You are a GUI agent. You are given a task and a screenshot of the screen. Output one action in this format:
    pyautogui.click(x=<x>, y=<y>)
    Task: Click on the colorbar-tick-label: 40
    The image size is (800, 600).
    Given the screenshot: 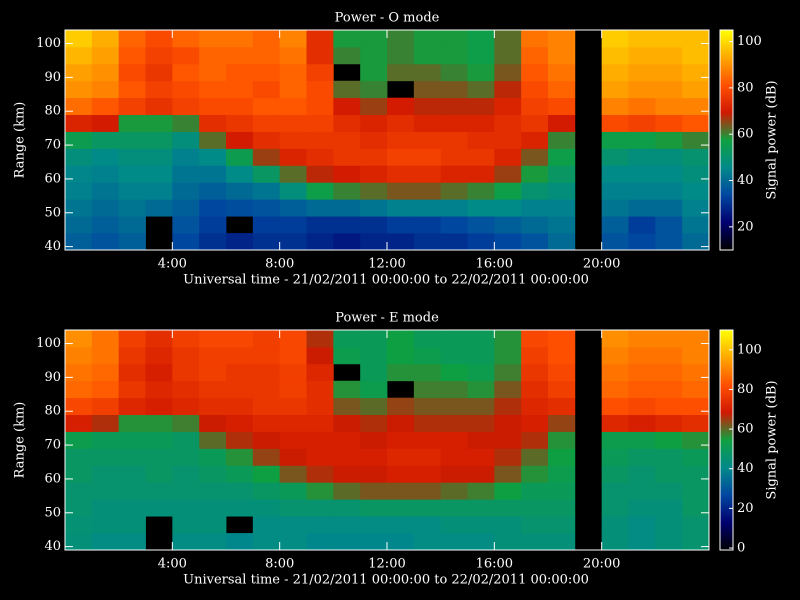 What is the action you would take?
    pyautogui.click(x=745, y=468)
    